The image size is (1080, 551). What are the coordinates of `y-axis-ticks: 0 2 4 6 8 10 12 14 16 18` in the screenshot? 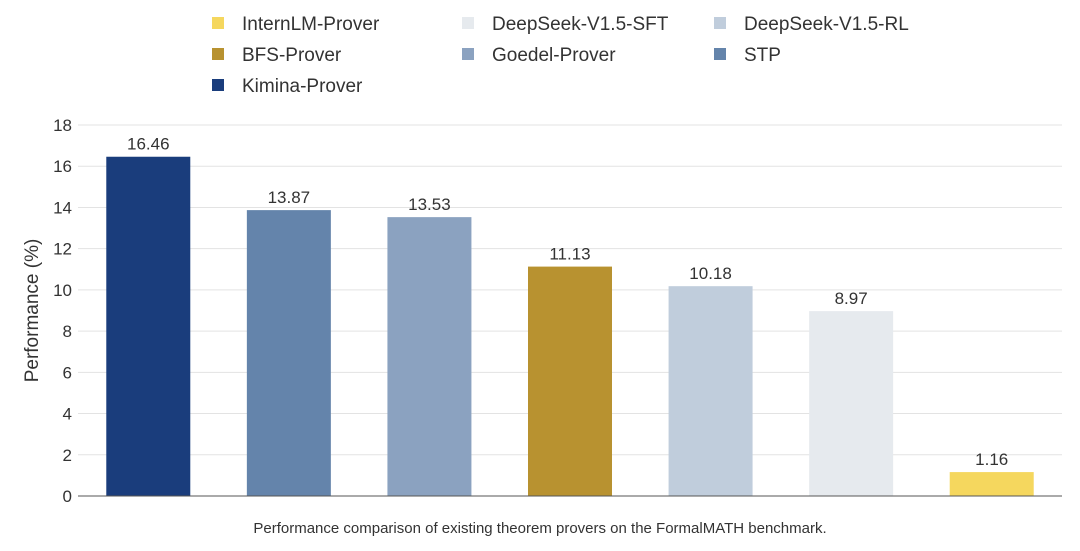 It's located at (62, 311).